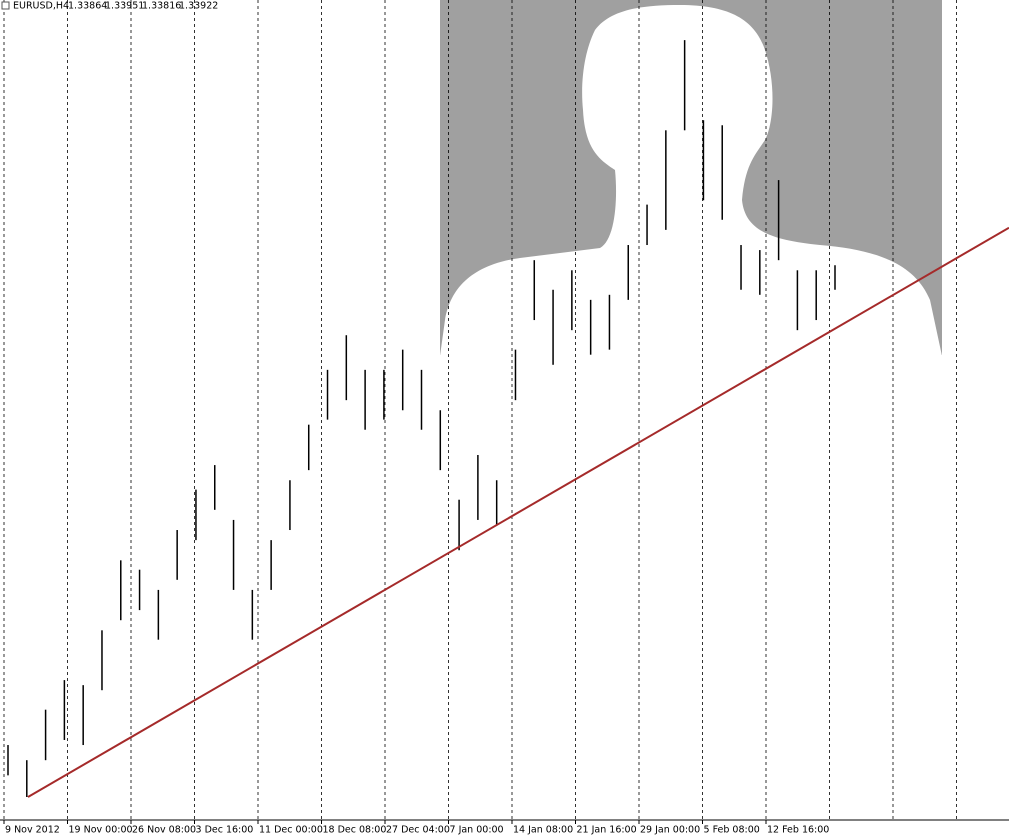 This screenshot has height=840, width=1009. What do you see at coordinates (198, 6) in the screenshot?
I see `close: 1.33922` at bounding box center [198, 6].